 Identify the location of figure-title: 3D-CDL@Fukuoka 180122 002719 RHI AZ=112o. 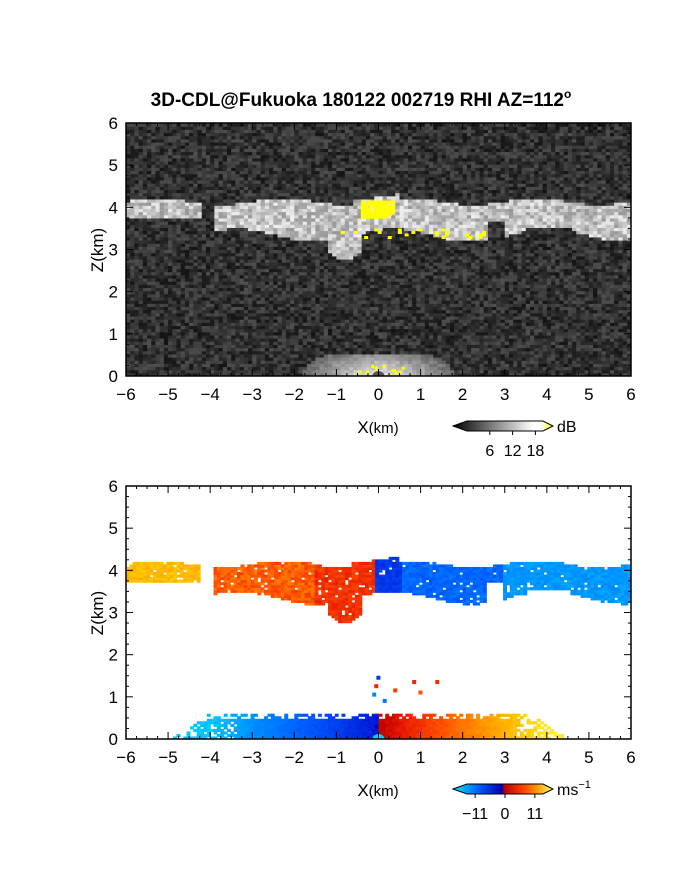
(361, 99).